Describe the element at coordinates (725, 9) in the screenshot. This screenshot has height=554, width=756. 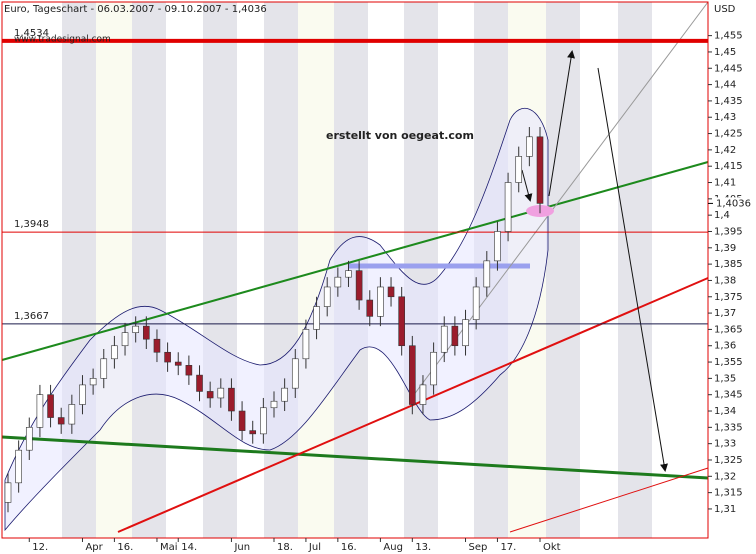
I see `y-unit: USD` at that location.